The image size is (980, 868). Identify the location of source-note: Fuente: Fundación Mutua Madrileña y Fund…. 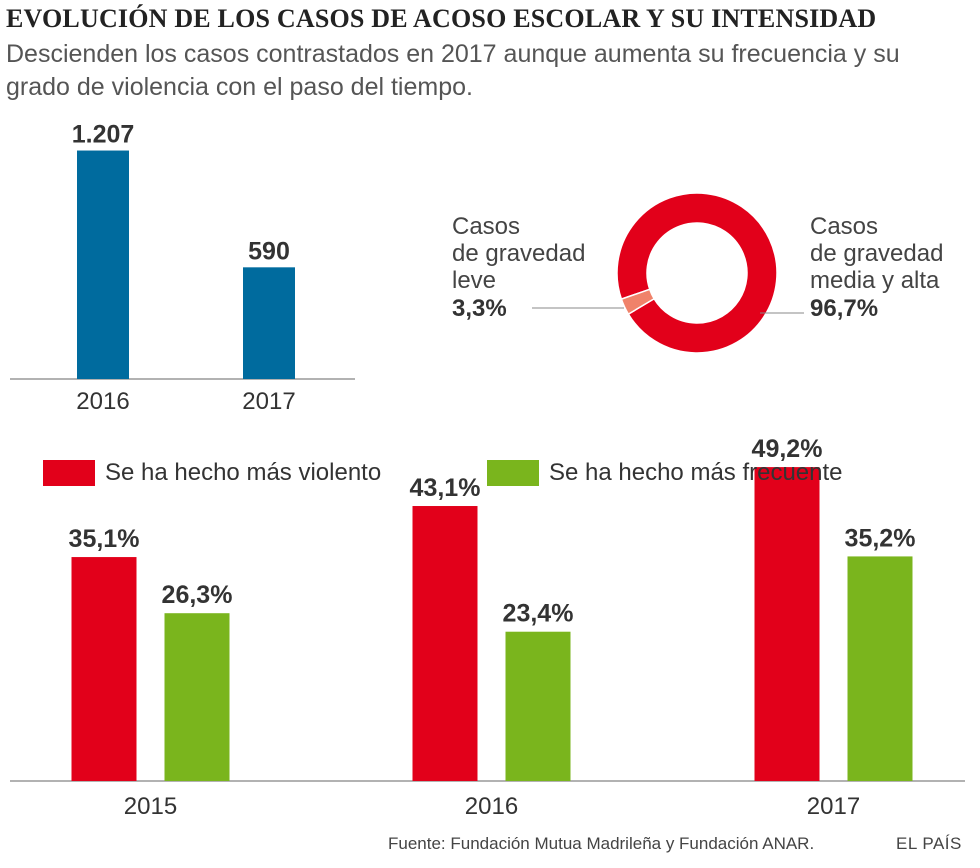
(601, 843).